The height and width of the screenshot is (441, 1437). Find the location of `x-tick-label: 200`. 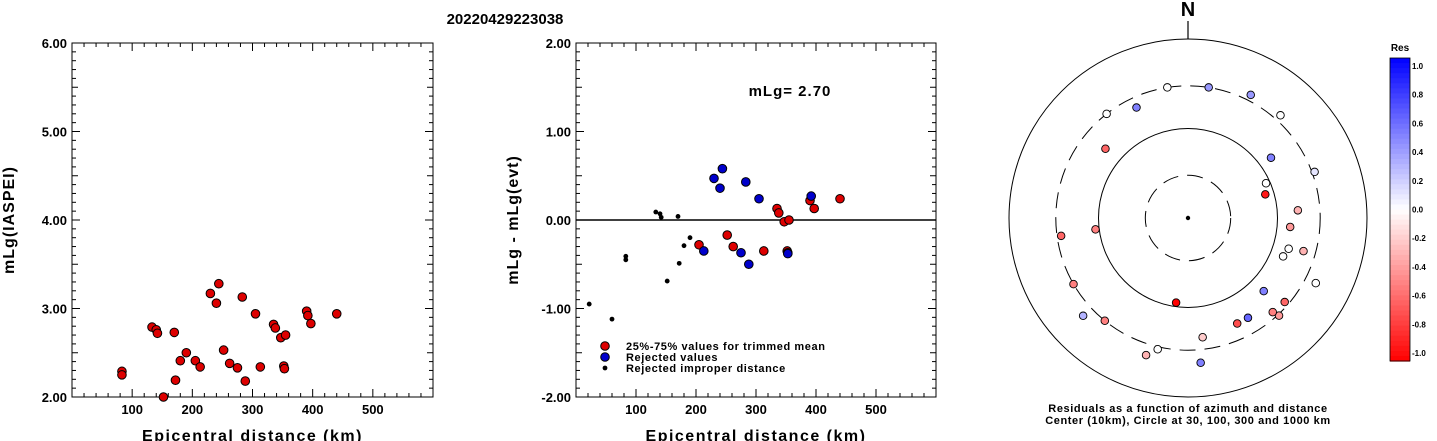

x-tick-label: 200 is located at coordinates (192, 409).